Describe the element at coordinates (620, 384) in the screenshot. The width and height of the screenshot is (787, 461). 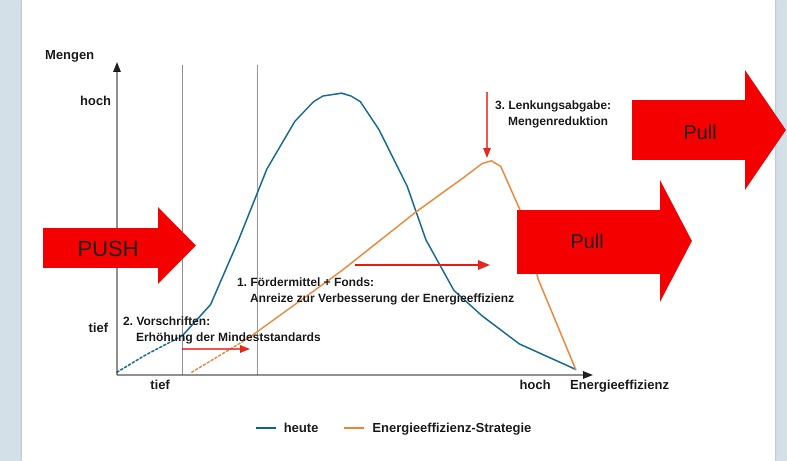
I see `x-axis-title: Energieeffizienz` at that location.